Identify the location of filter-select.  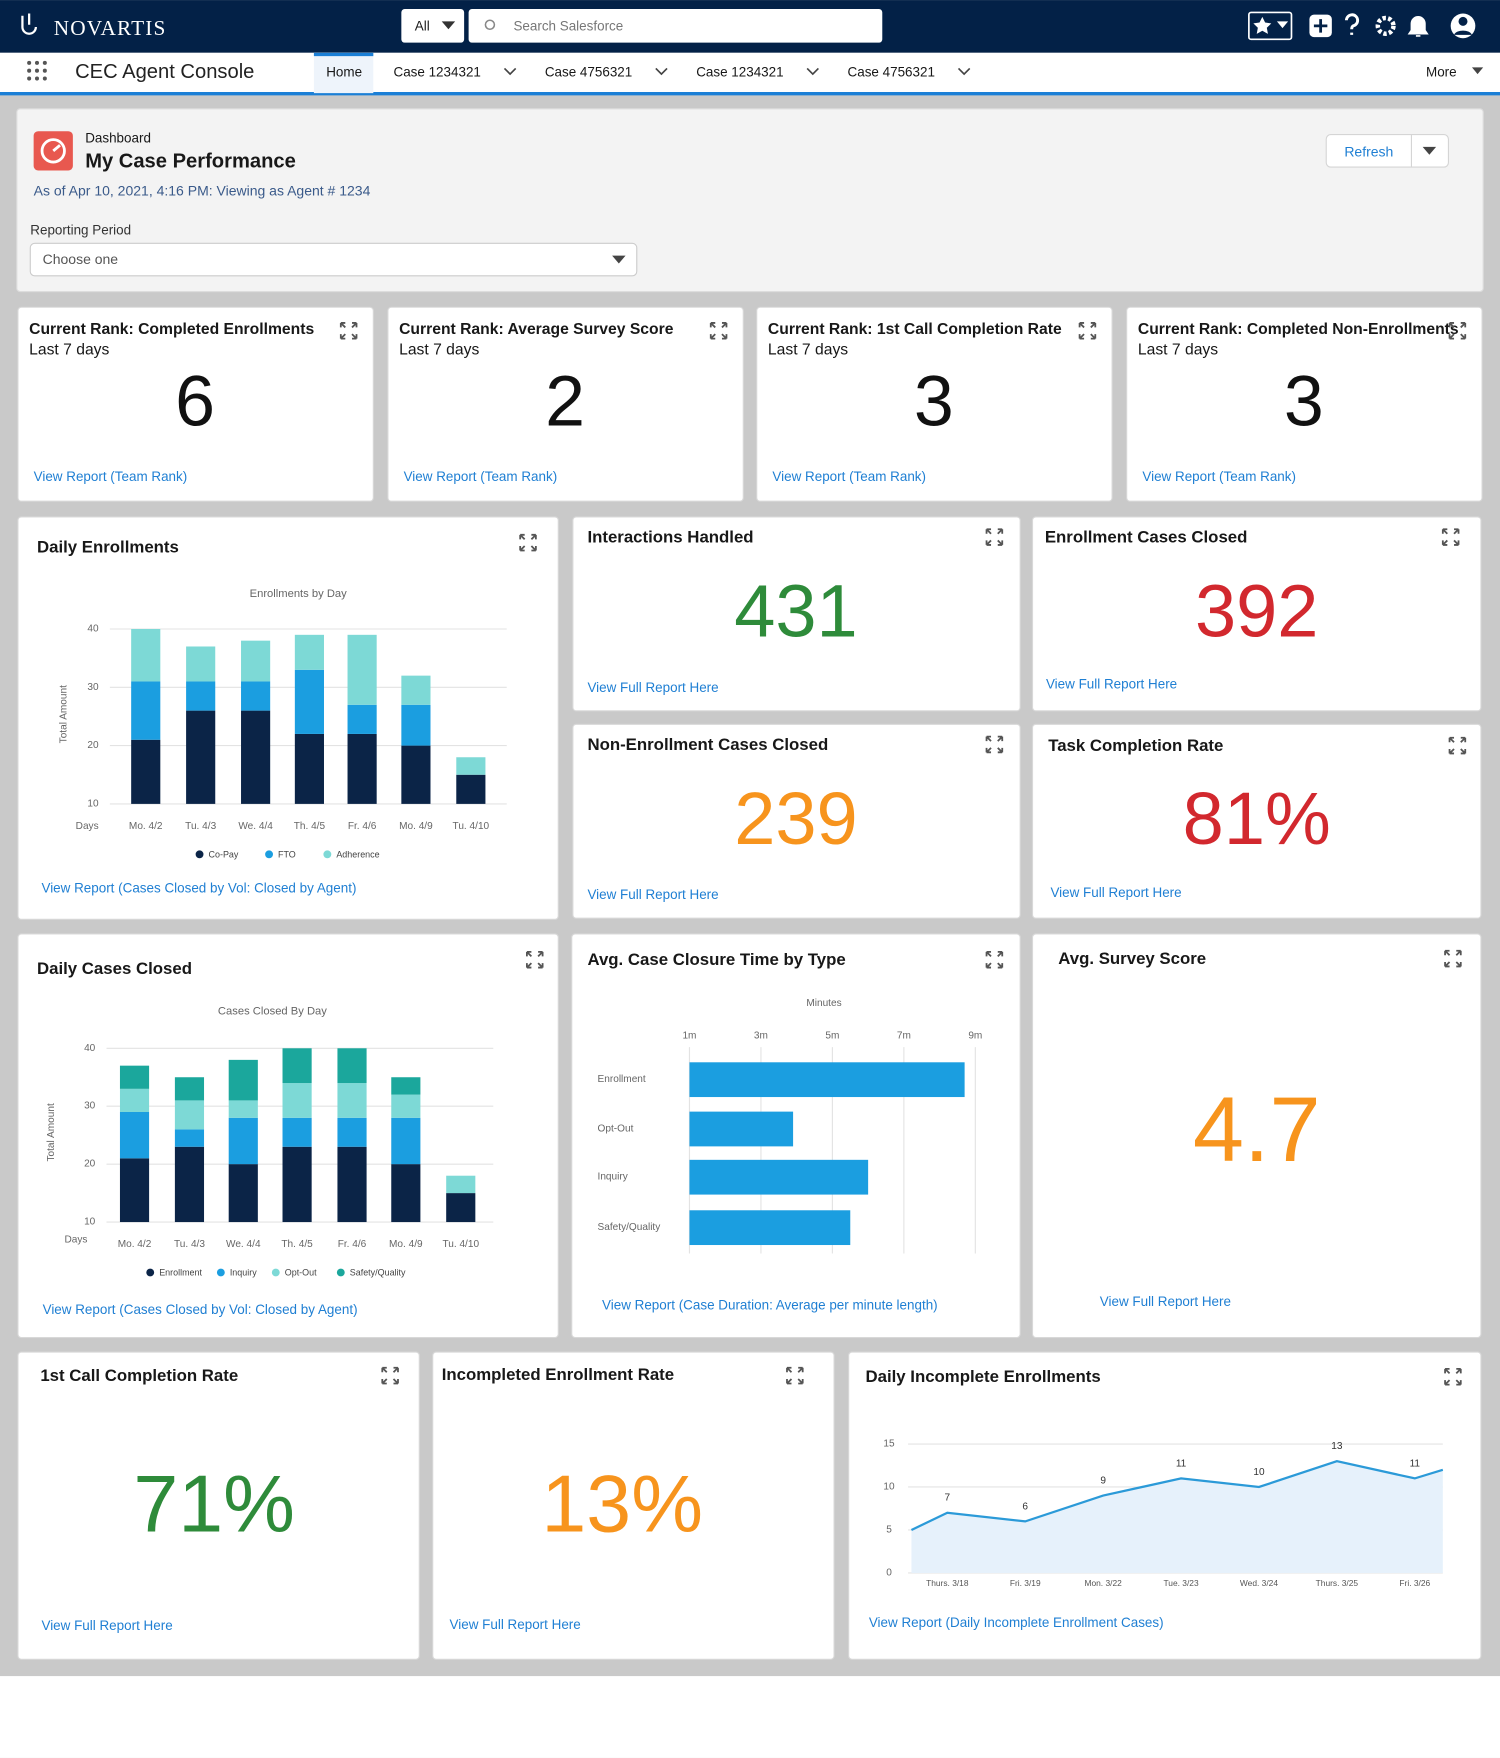
(333, 259).